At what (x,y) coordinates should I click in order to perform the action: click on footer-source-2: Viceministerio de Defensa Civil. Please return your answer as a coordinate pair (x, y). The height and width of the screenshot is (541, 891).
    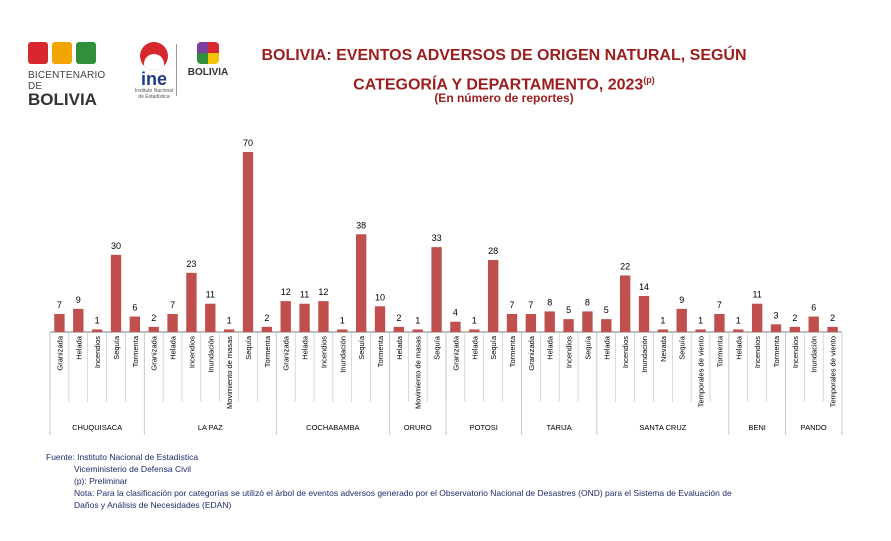
    Looking at the image, I should click on (133, 469).